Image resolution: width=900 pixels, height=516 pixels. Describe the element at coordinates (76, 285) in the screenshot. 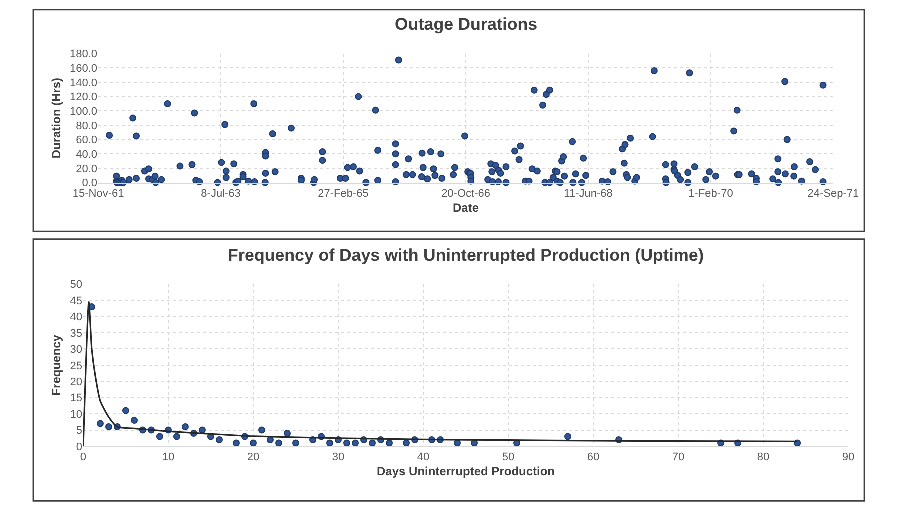

I see `y-tick-label: 50` at that location.